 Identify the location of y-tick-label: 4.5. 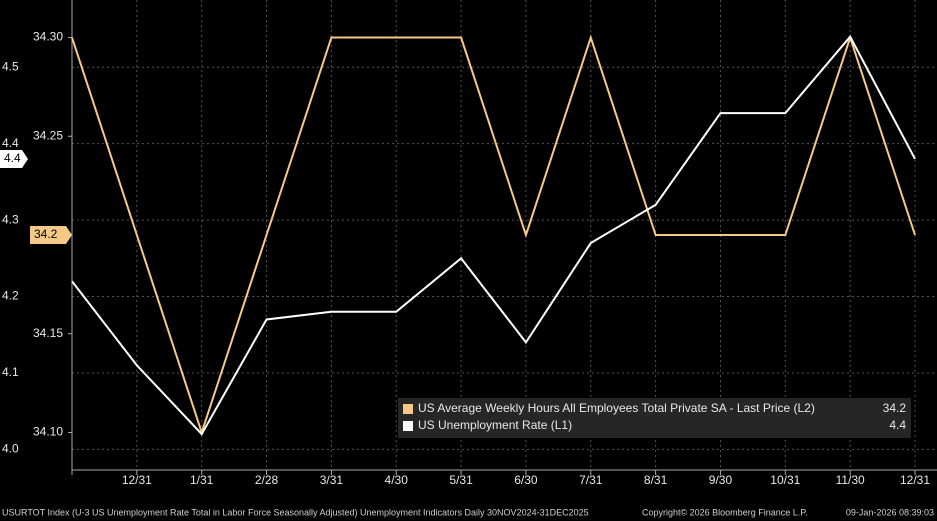
(10, 66).